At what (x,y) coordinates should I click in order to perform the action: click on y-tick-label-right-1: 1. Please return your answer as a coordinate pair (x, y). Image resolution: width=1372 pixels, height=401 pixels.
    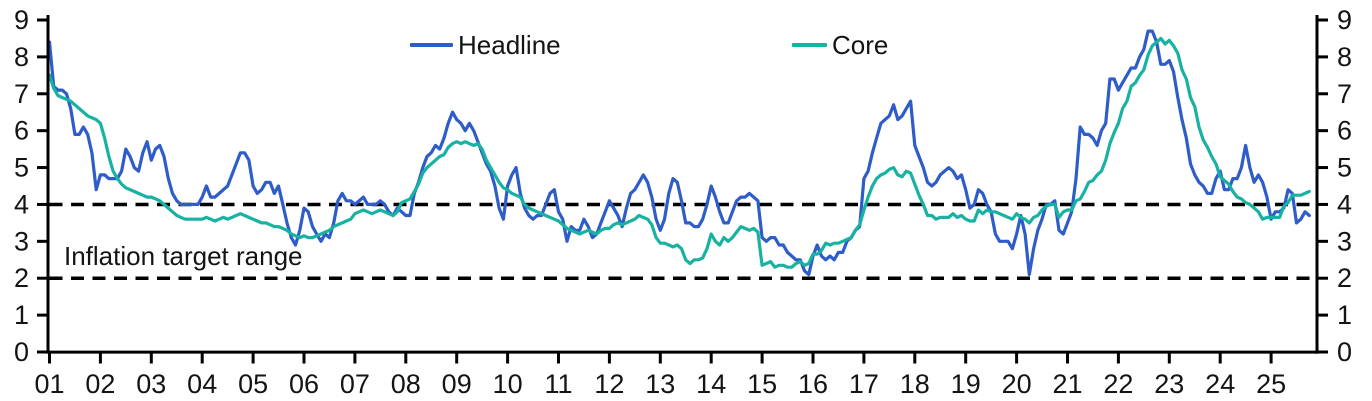
    Looking at the image, I should click on (1344, 315).